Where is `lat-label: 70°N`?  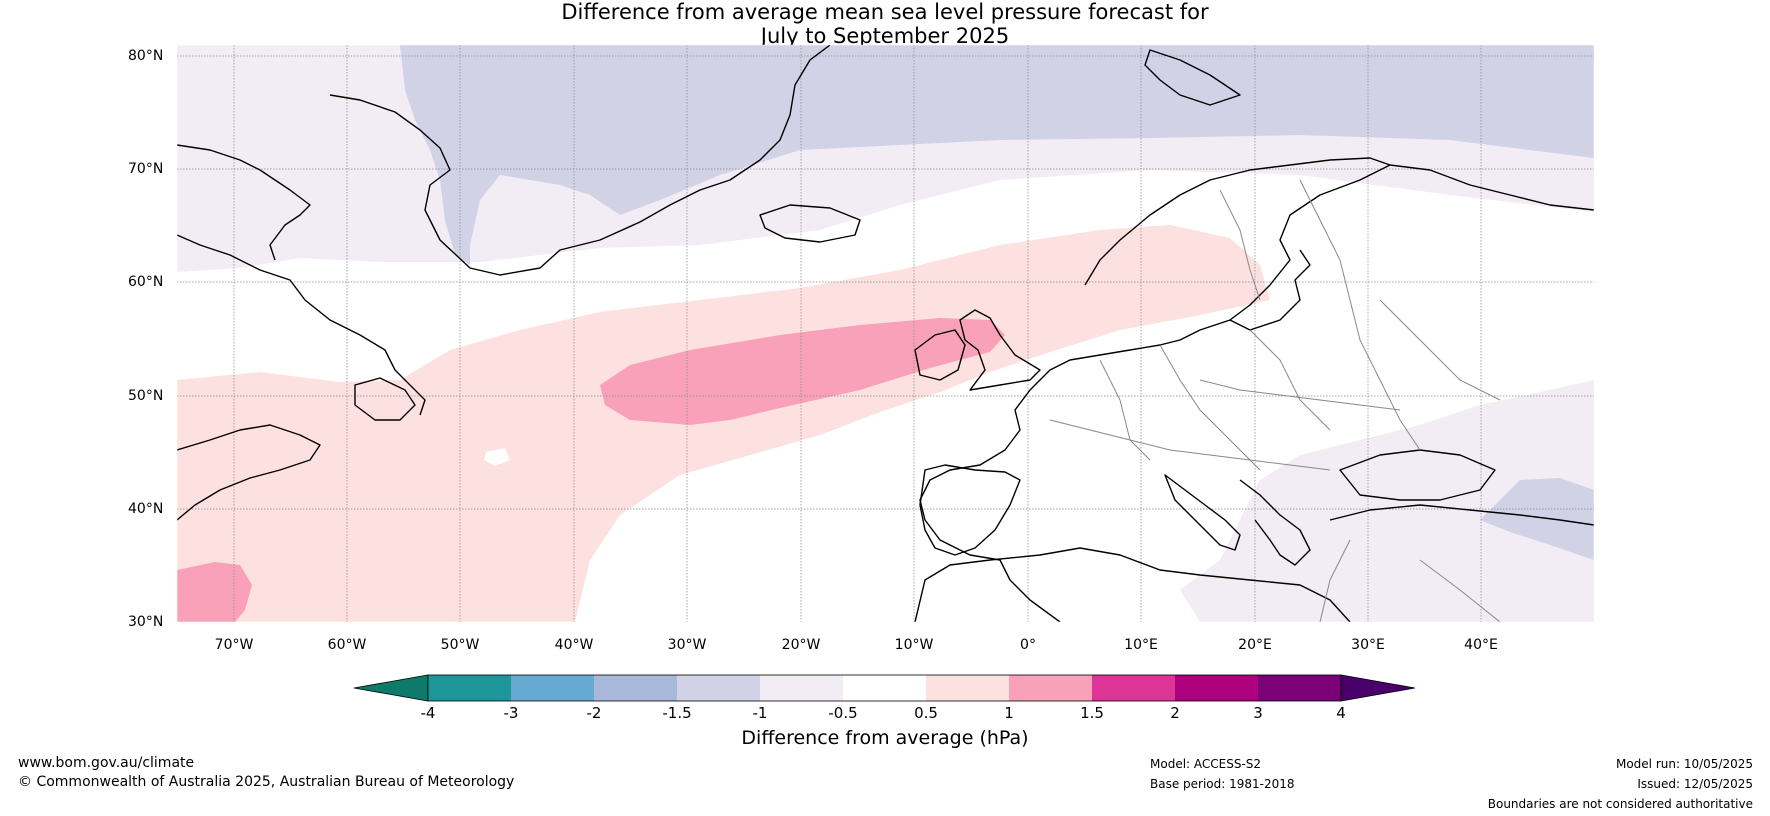 lat-label: 70°N is located at coordinates (146, 169).